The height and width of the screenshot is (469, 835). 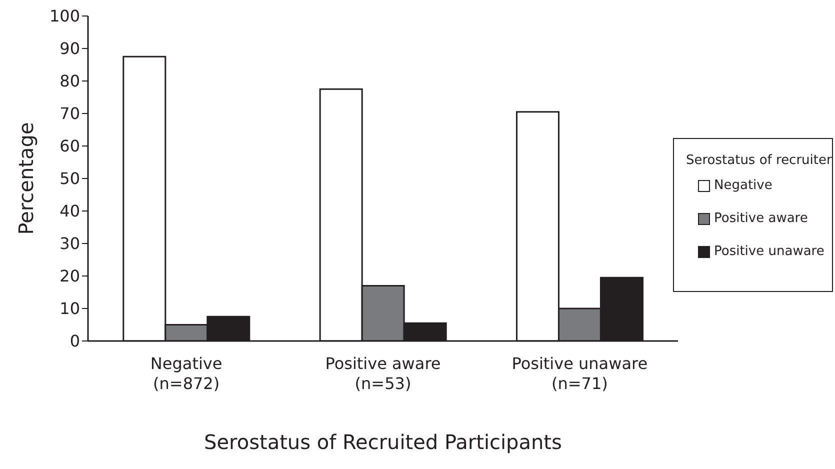 What do you see at coordinates (70, 308) in the screenshot?
I see `y-tick-label: 10` at bounding box center [70, 308].